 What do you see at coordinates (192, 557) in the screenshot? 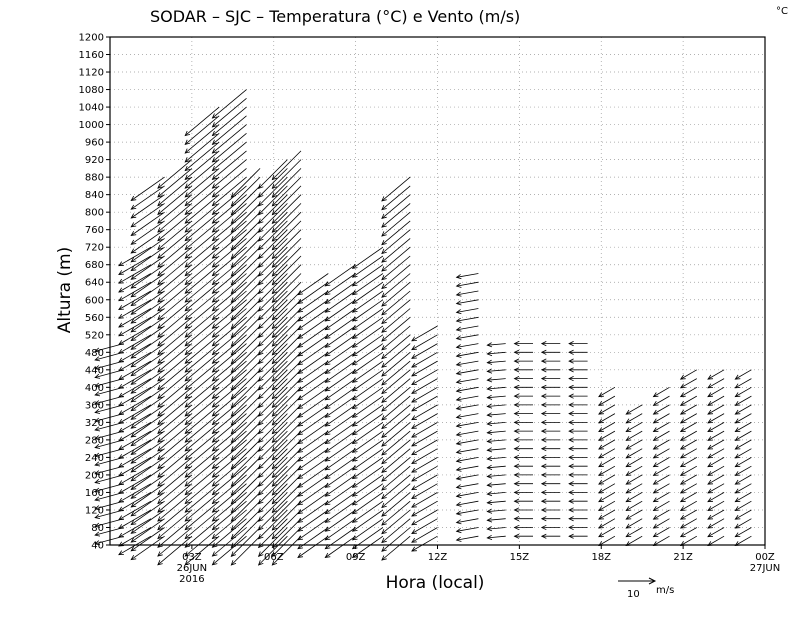
I see `x-tick-label: 03Z` at bounding box center [192, 557].